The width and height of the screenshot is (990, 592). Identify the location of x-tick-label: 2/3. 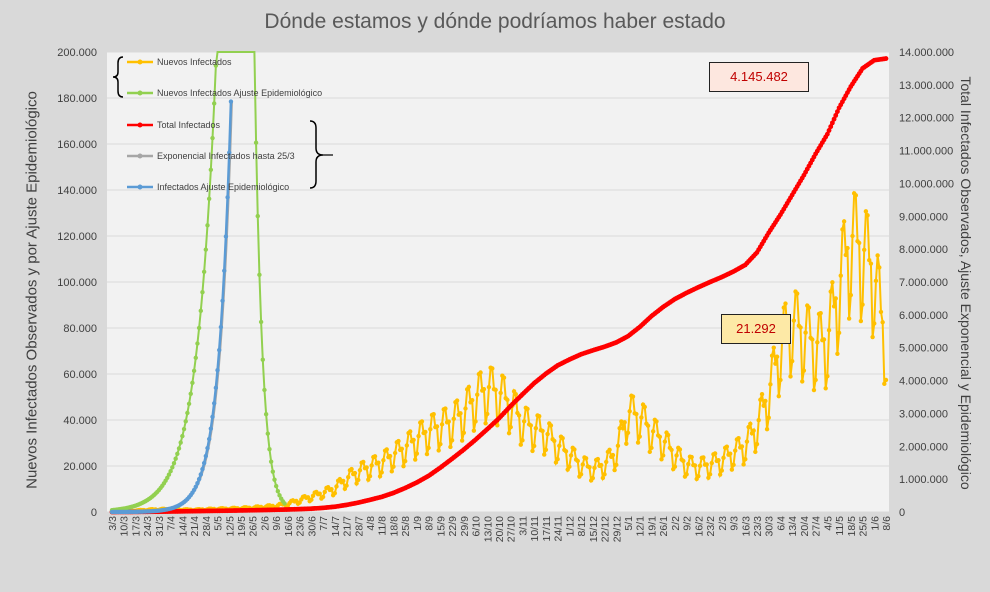
(723, 523).